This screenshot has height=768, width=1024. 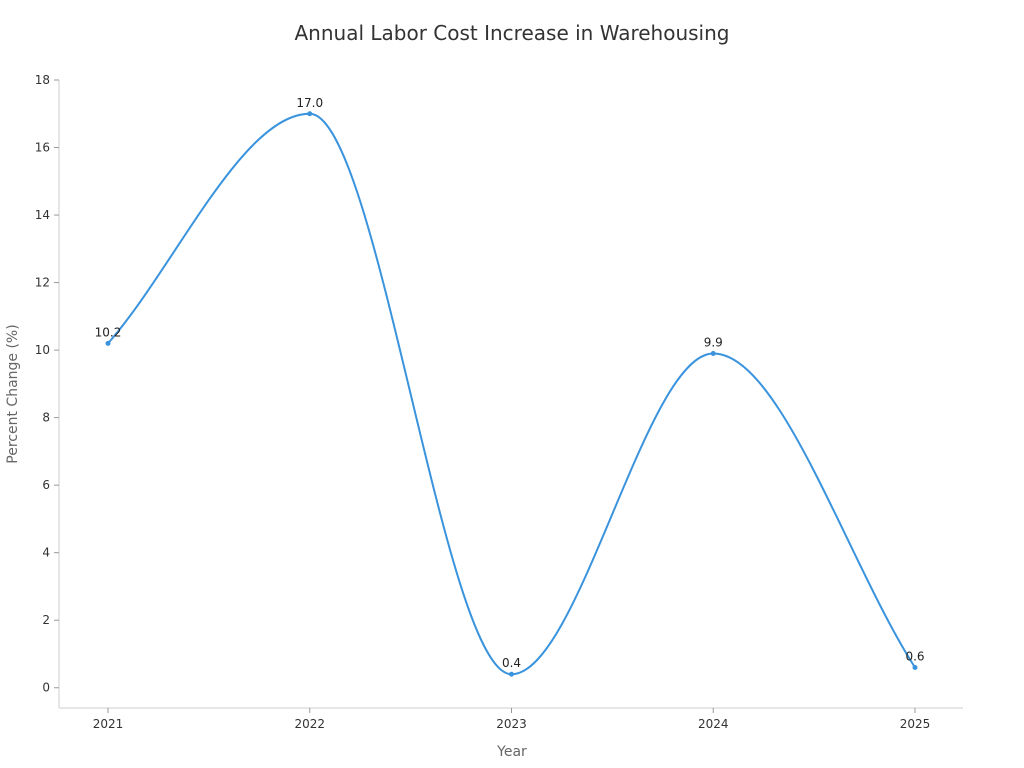 I want to click on y-tick-label: 2, so click(x=46, y=620).